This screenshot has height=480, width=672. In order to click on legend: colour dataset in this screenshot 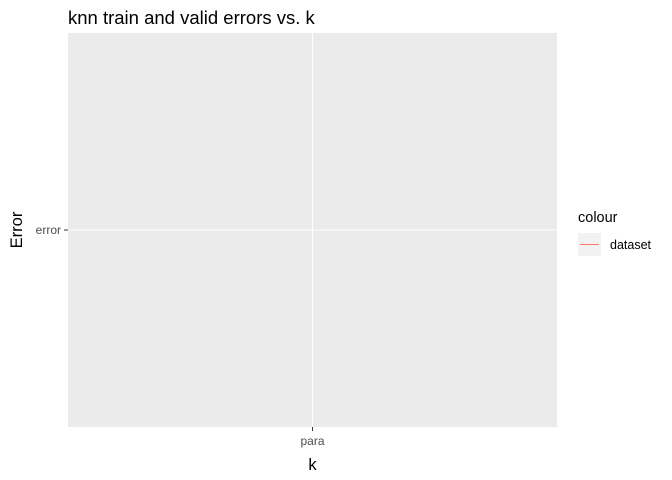, I will do `click(615, 233)`.